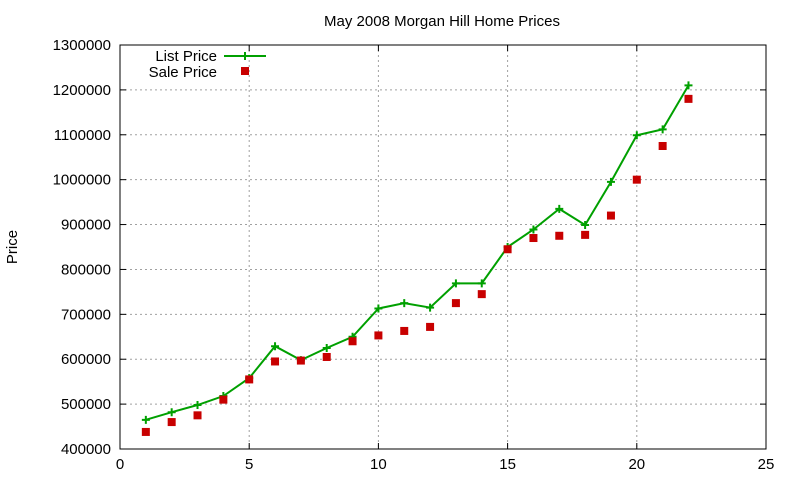 This screenshot has width=800, height=480. I want to click on x-tick-label: 0, so click(120, 464).